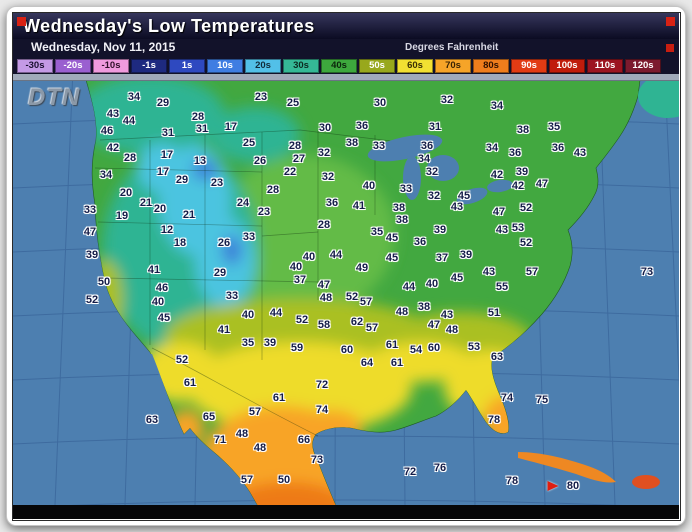 The height and width of the screenshot is (532, 692). Describe the element at coordinates (605, 65) in the screenshot. I see `legend-item-110s: 110s` at that location.